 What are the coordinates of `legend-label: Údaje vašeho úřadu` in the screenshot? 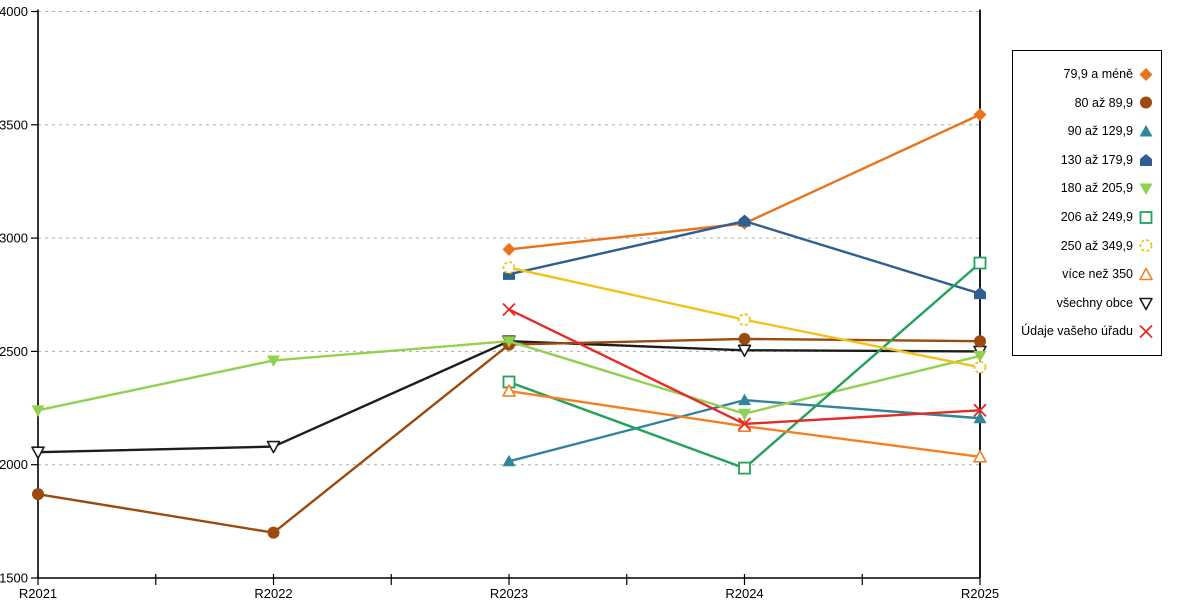 It's located at (1077, 331).